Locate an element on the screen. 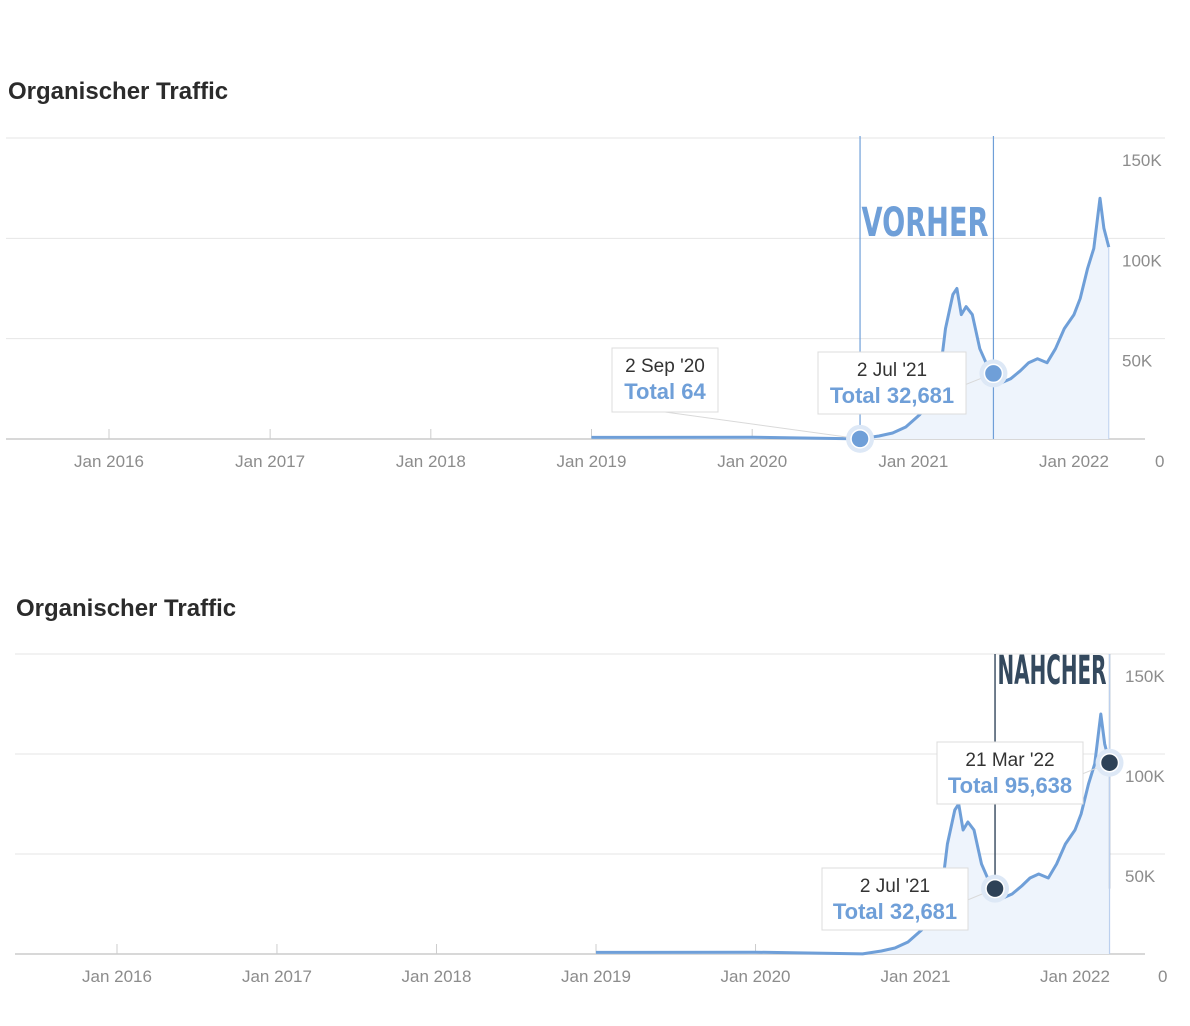  tooltip-total: Total 64 is located at coordinates (665, 391).